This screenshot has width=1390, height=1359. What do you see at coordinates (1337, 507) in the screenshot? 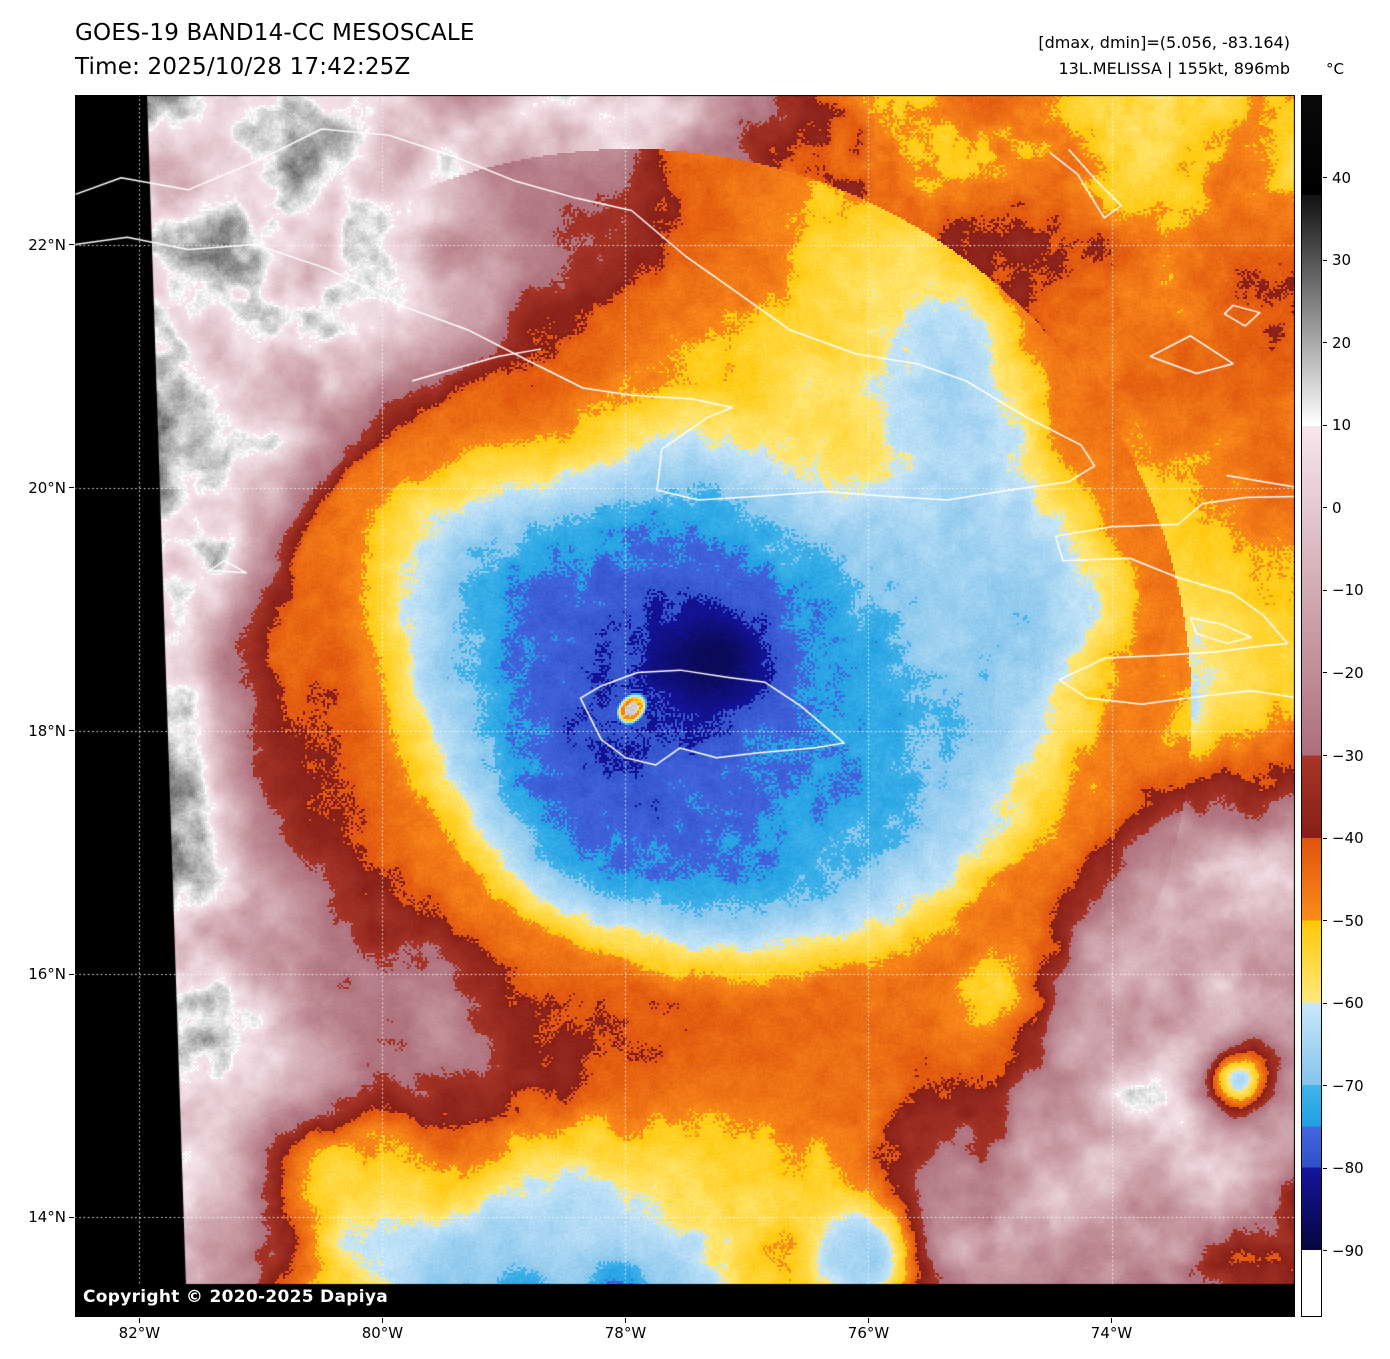
I see `colorbar-tick-label: 0` at bounding box center [1337, 507].